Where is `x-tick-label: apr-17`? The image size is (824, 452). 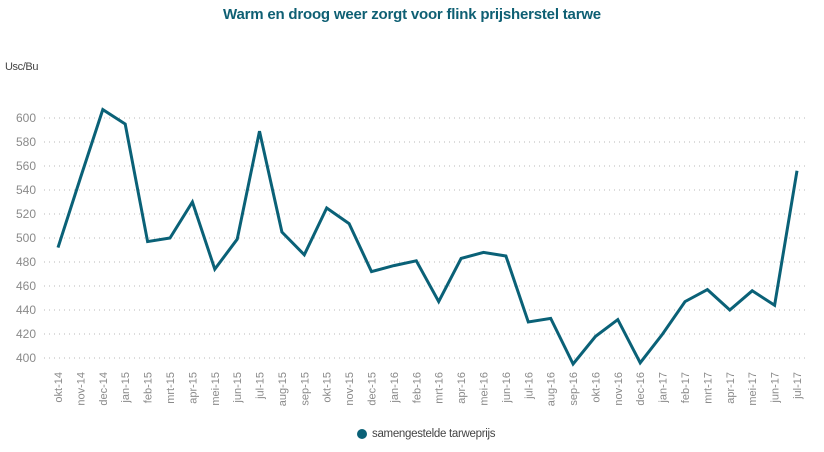
x-tick-label: apr-17 is located at coordinates (731, 388).